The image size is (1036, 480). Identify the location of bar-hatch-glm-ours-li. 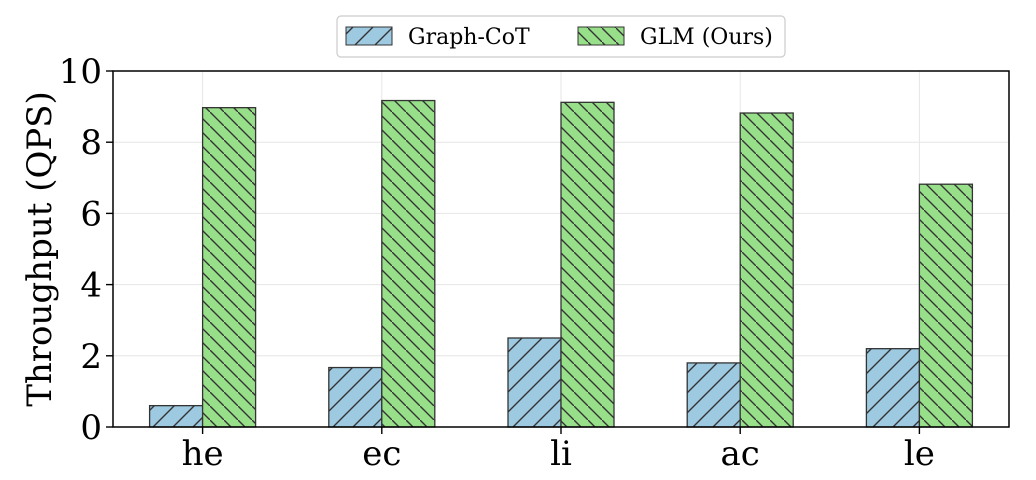
(587, 264).